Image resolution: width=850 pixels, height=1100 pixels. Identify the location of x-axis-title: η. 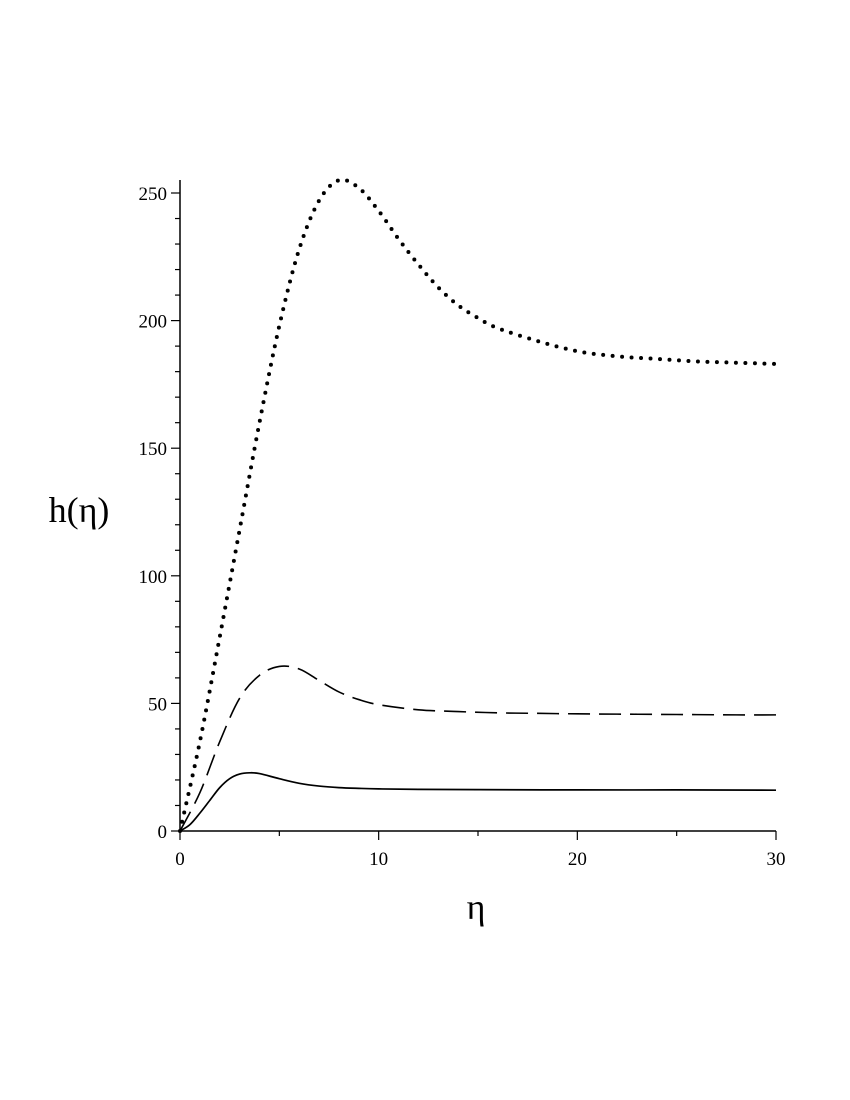
(476, 907).